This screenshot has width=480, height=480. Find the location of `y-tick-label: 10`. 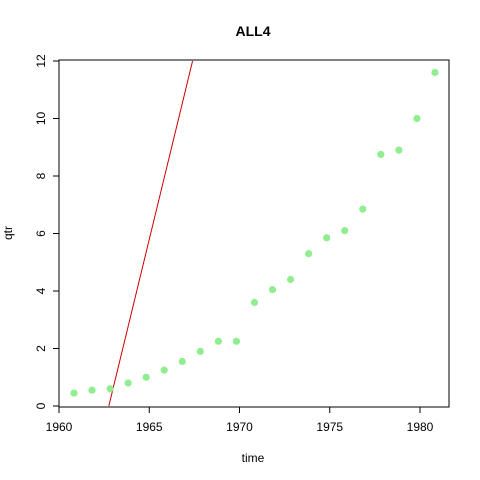

y-tick-label: 10 is located at coordinates (41, 119).